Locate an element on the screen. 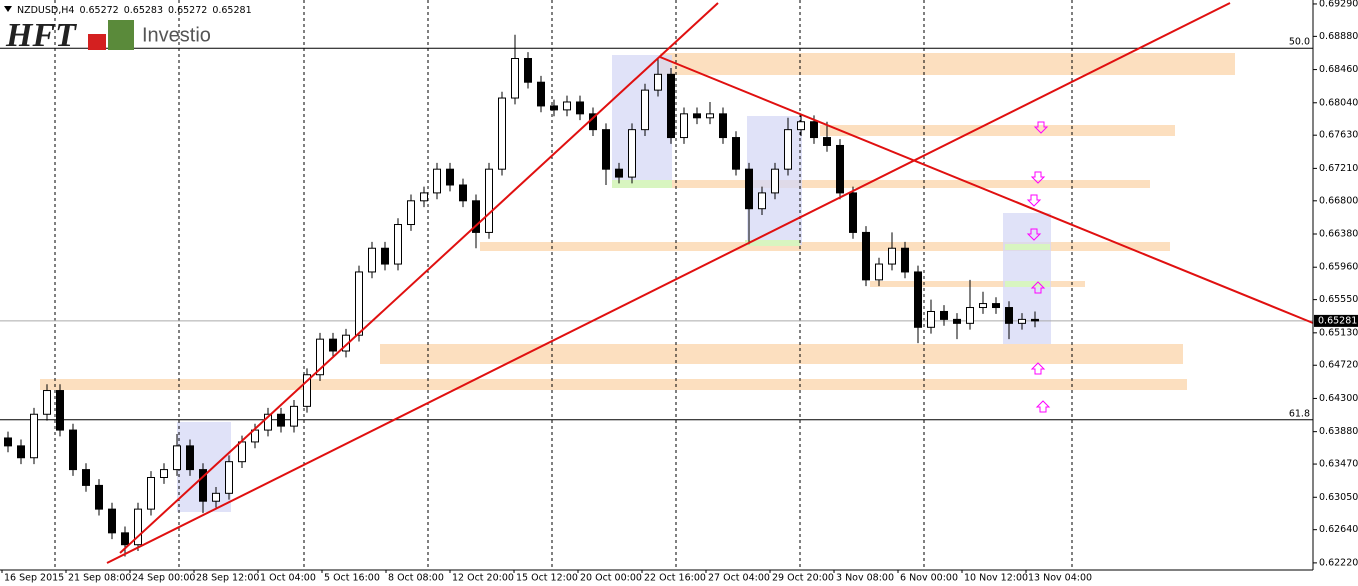  header-value: 0.65281 is located at coordinates (231, 10).